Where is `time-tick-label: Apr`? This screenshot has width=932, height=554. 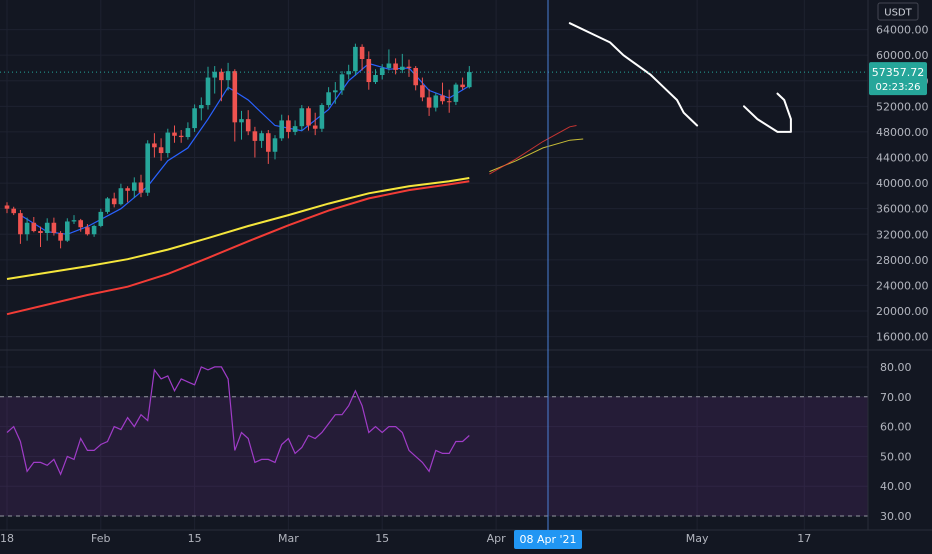 time-tick-label: Apr is located at coordinates (497, 538).